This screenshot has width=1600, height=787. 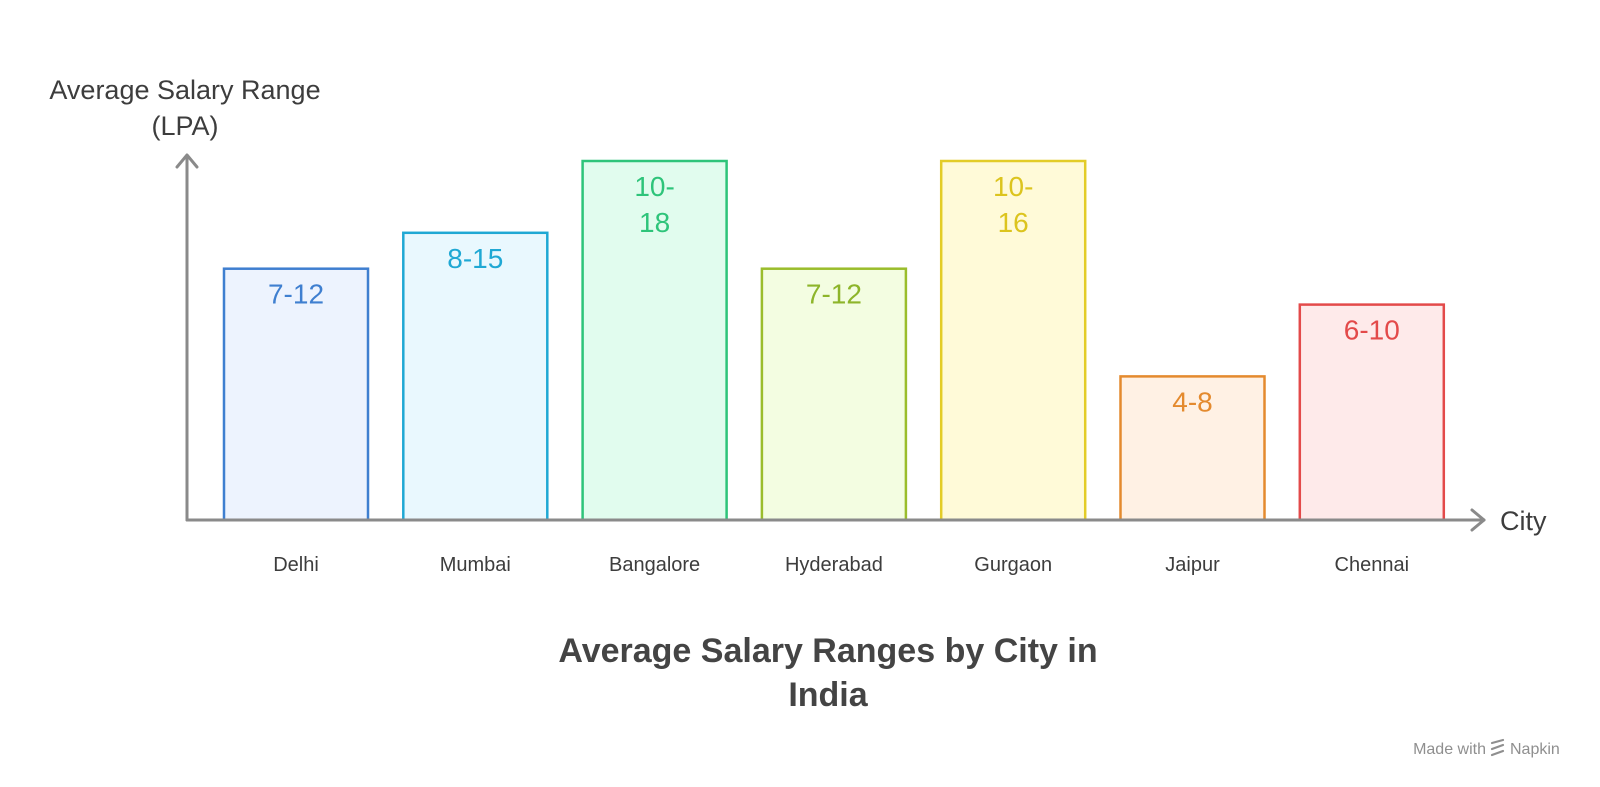 What do you see at coordinates (475, 258) in the screenshot?
I see `bar-value-label-mumbai: 8-15` at bounding box center [475, 258].